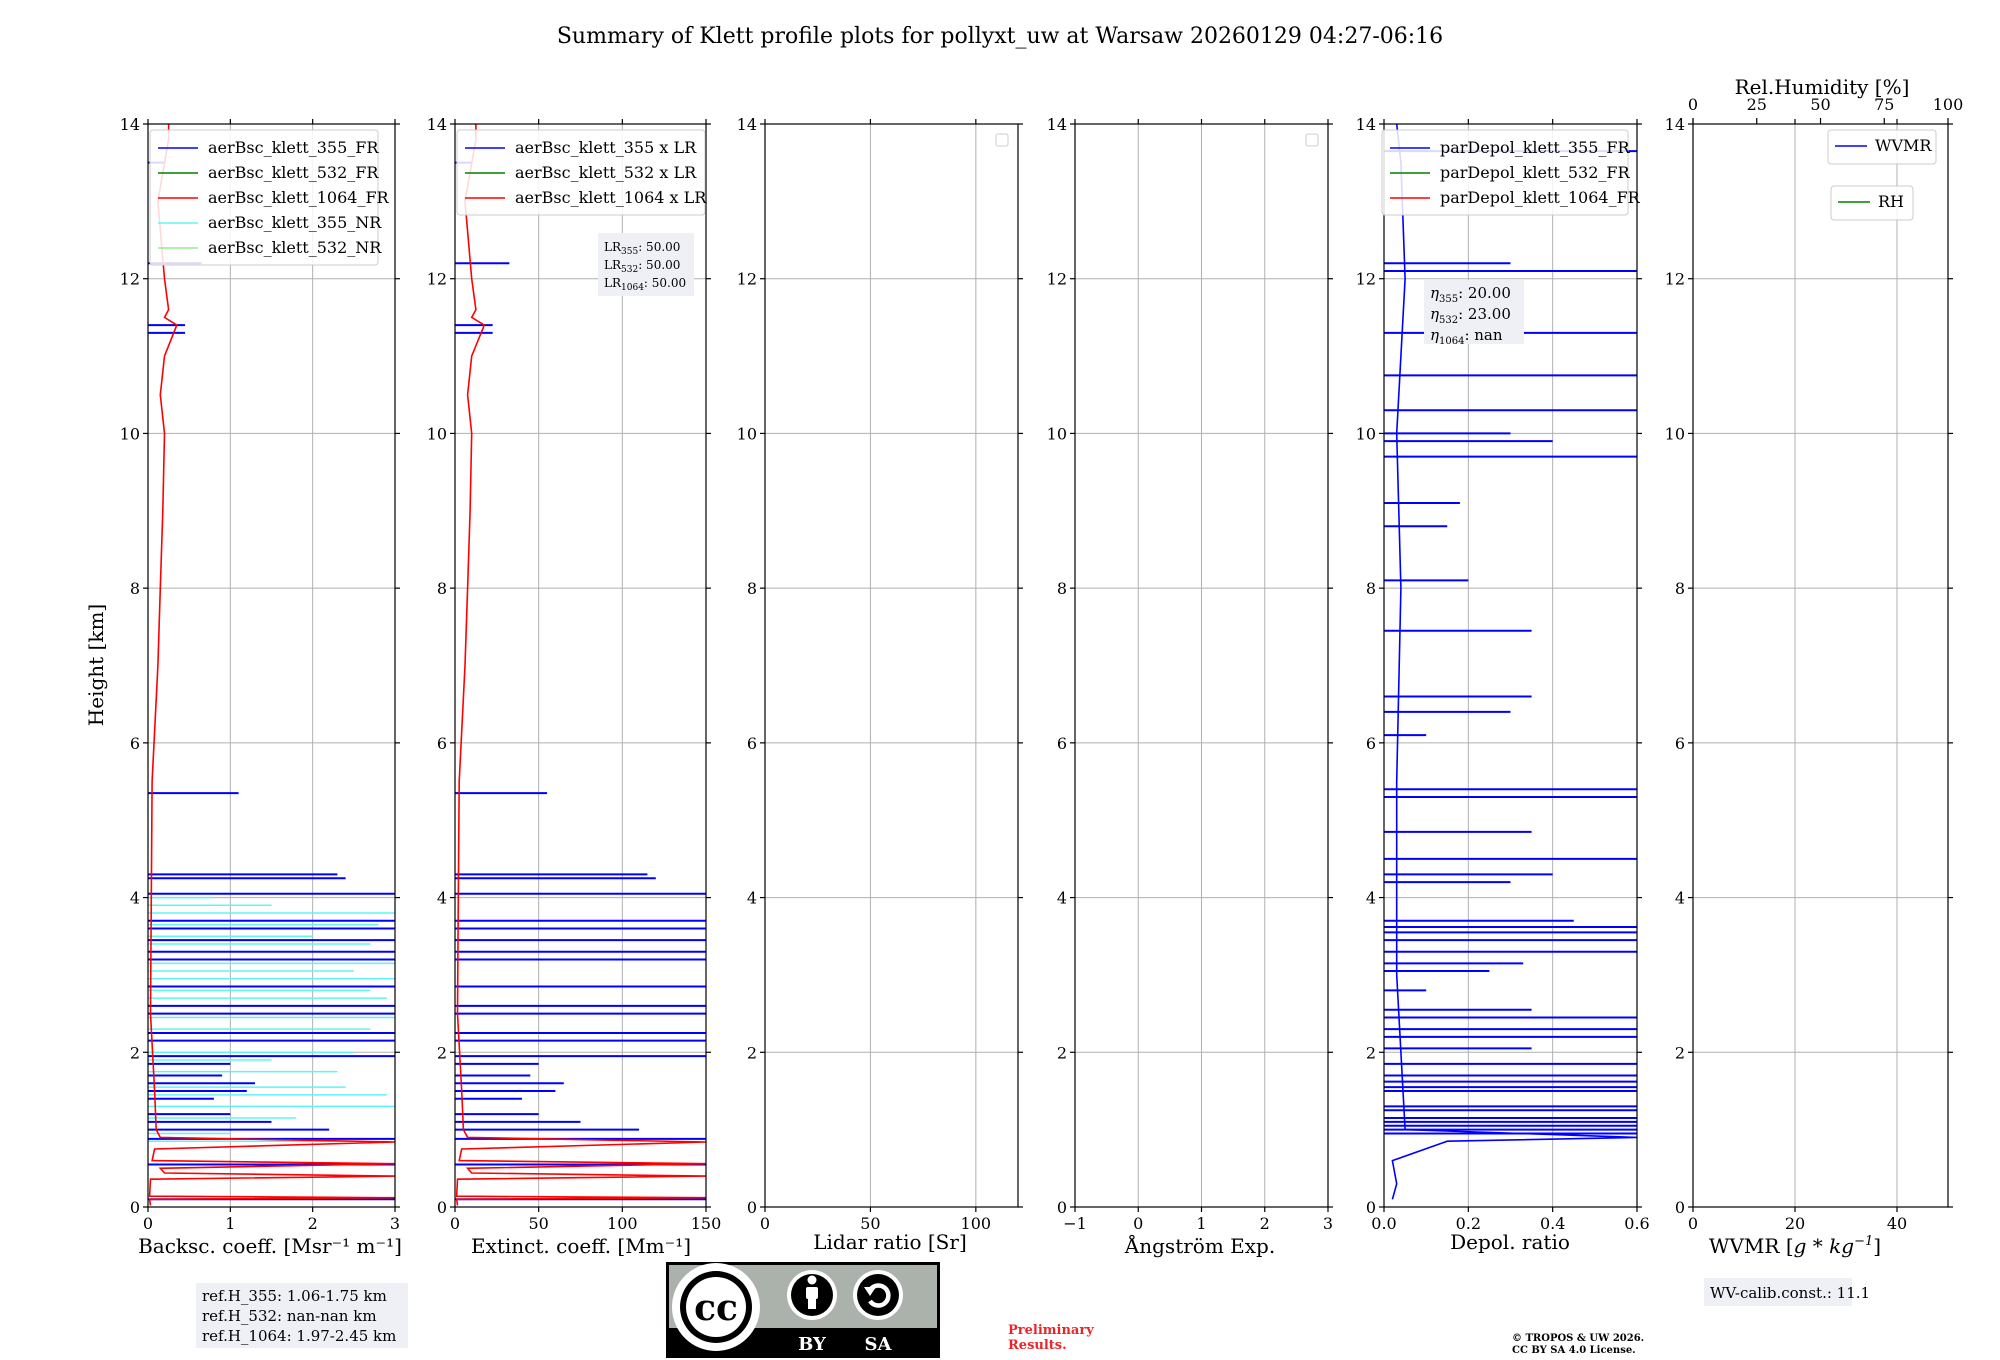 This screenshot has width=2000, height=1360. What do you see at coordinates (665, 283) in the screenshot?
I see `lr-label-value: : 50.00` at bounding box center [665, 283].